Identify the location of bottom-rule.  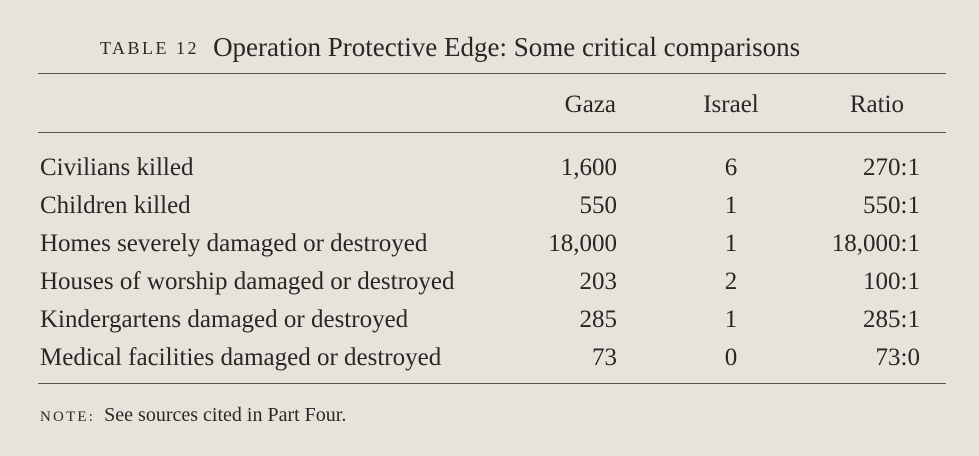
(492, 383).